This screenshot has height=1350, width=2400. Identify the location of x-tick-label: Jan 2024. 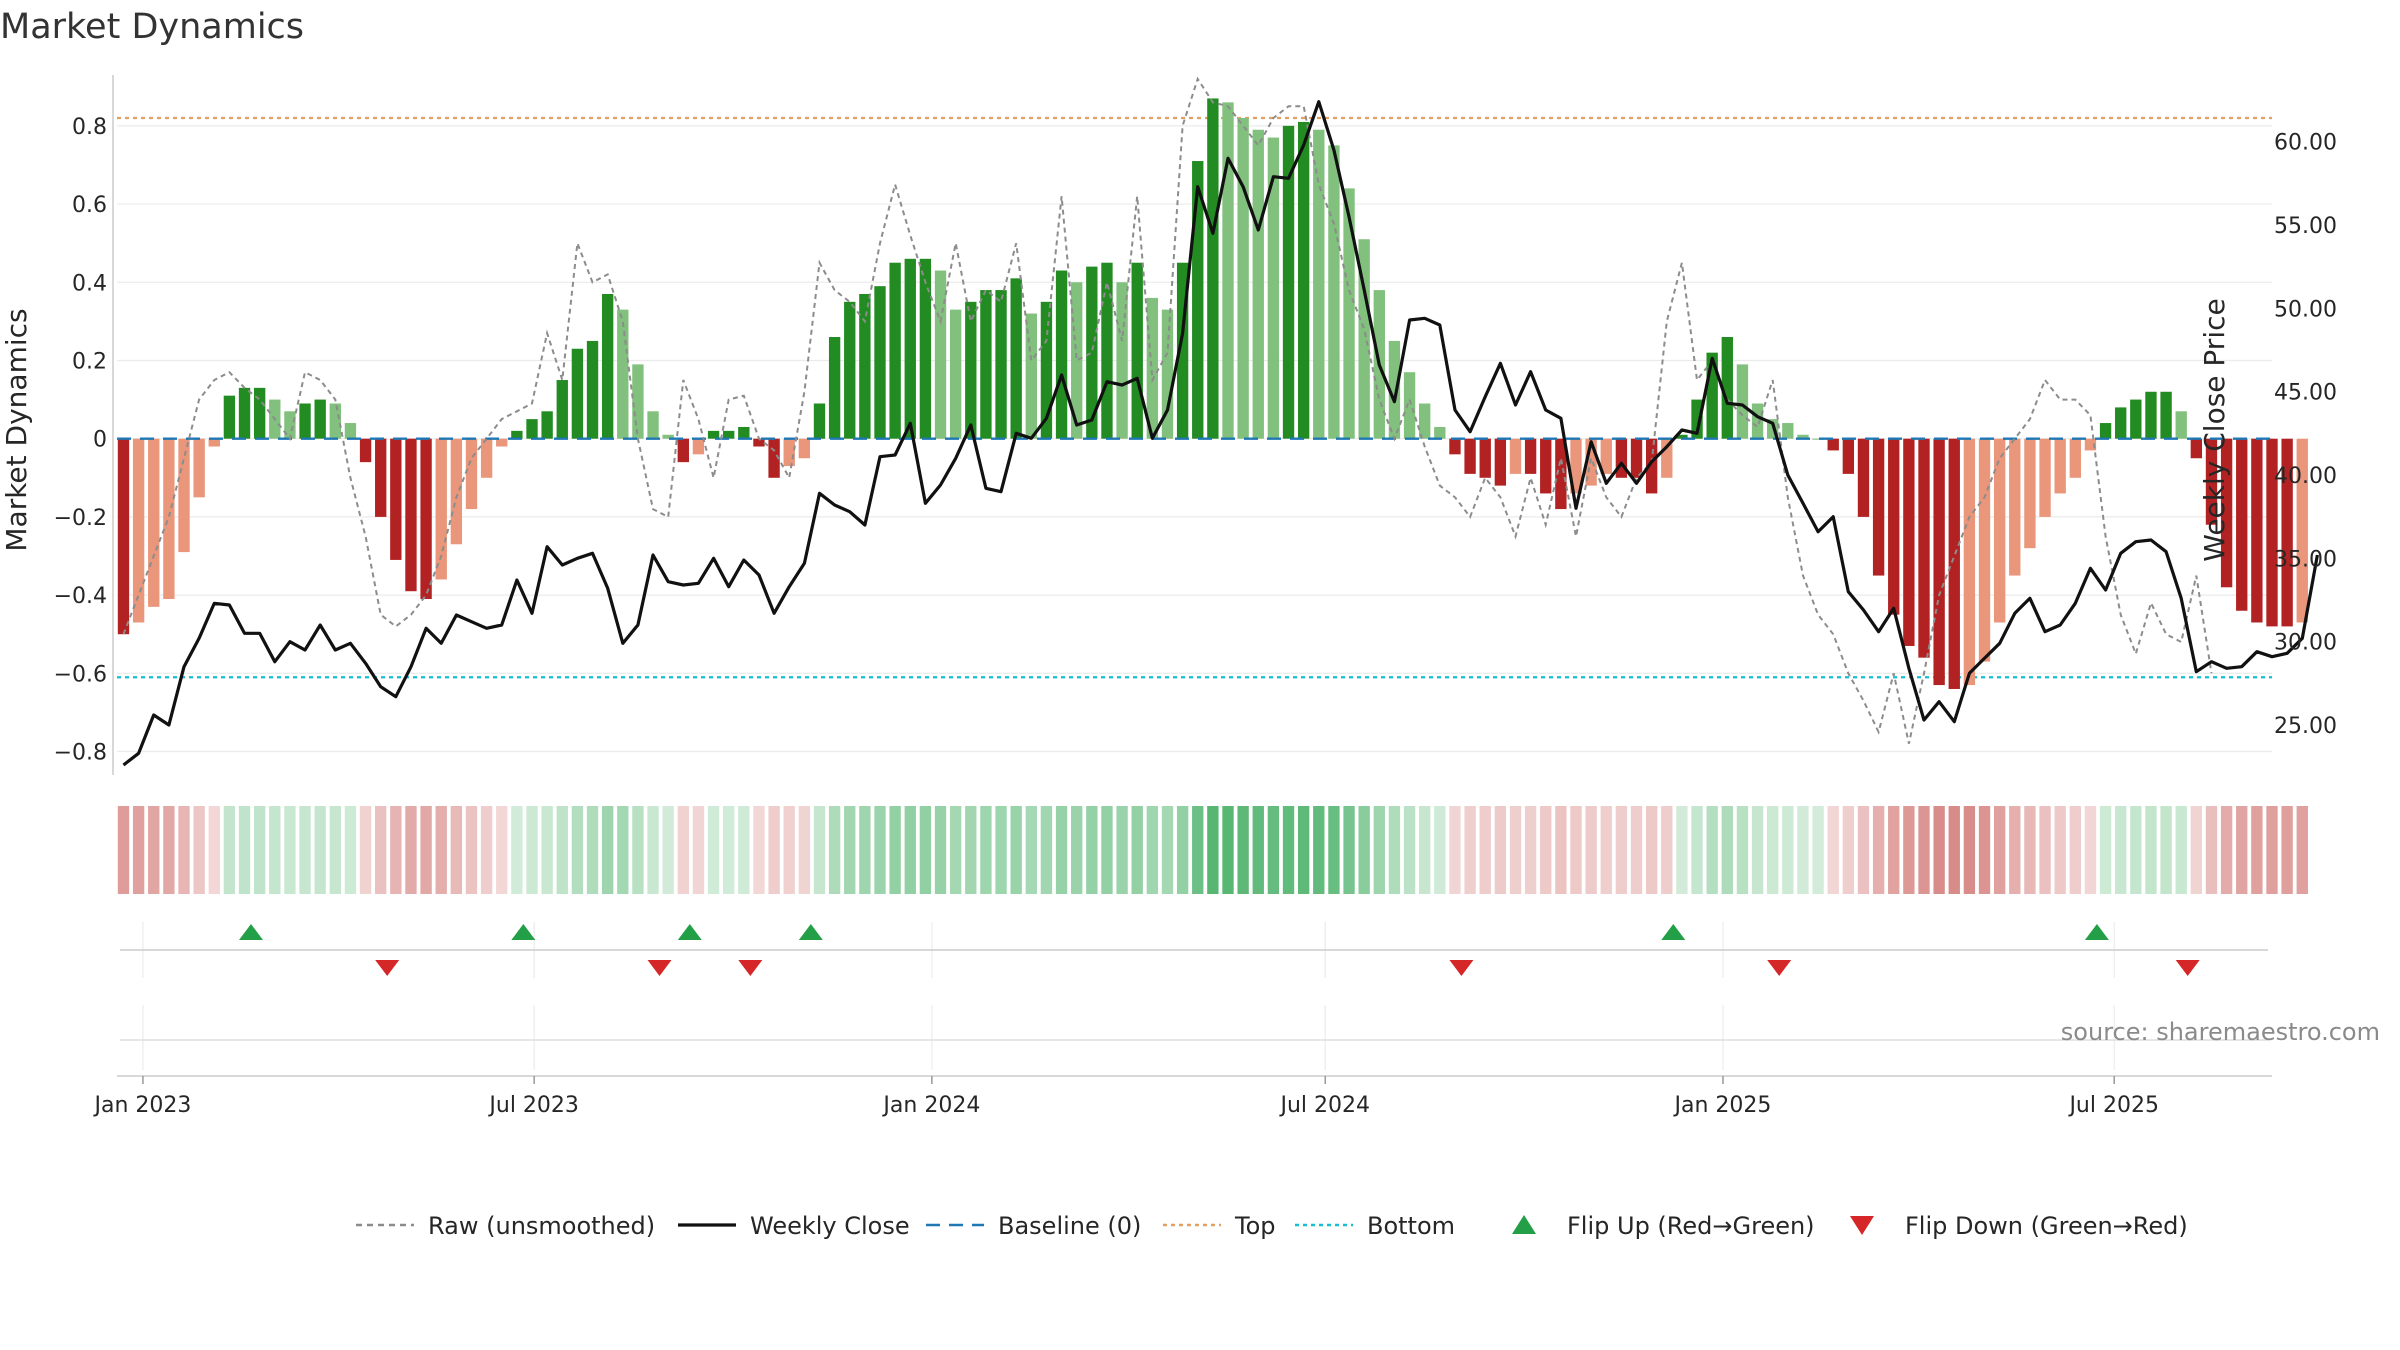
(930, 1105).